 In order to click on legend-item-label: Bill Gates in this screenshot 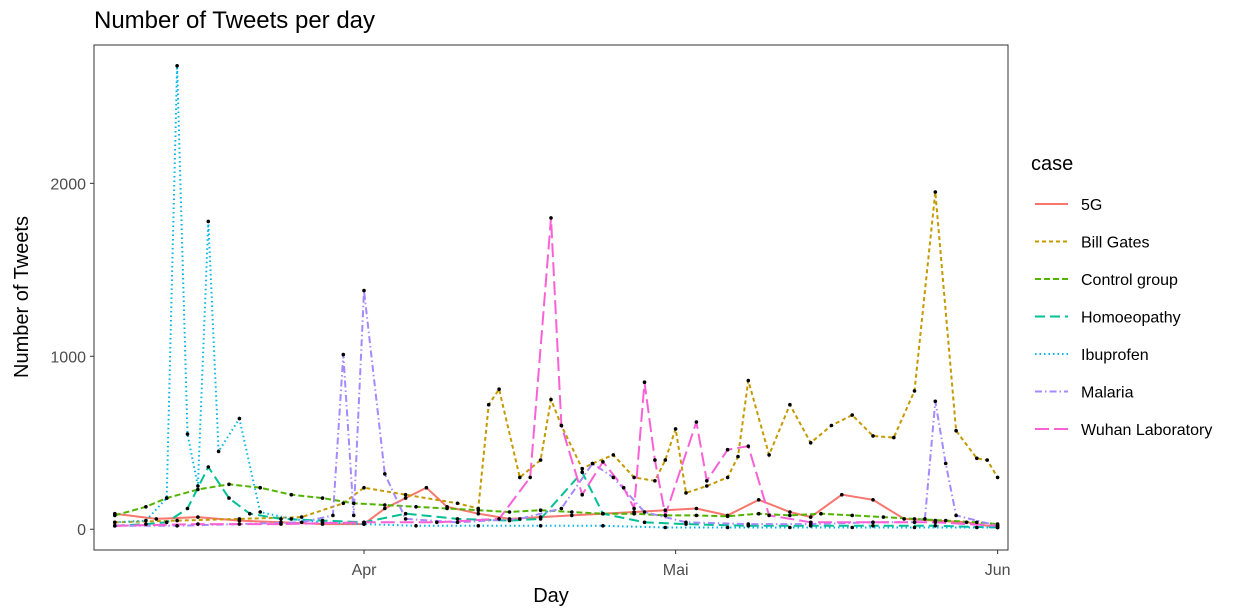, I will do `click(1115, 243)`.